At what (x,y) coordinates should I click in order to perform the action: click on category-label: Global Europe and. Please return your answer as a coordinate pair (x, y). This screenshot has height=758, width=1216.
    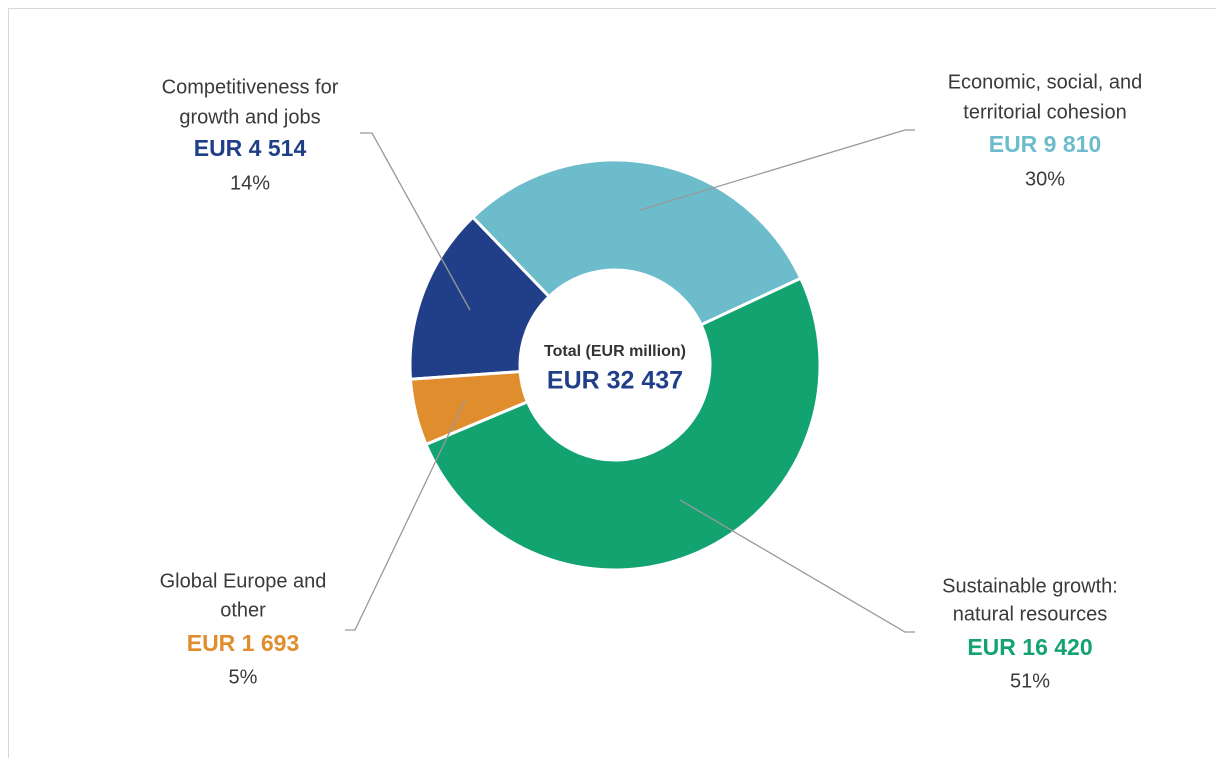
    Looking at the image, I should click on (243, 581).